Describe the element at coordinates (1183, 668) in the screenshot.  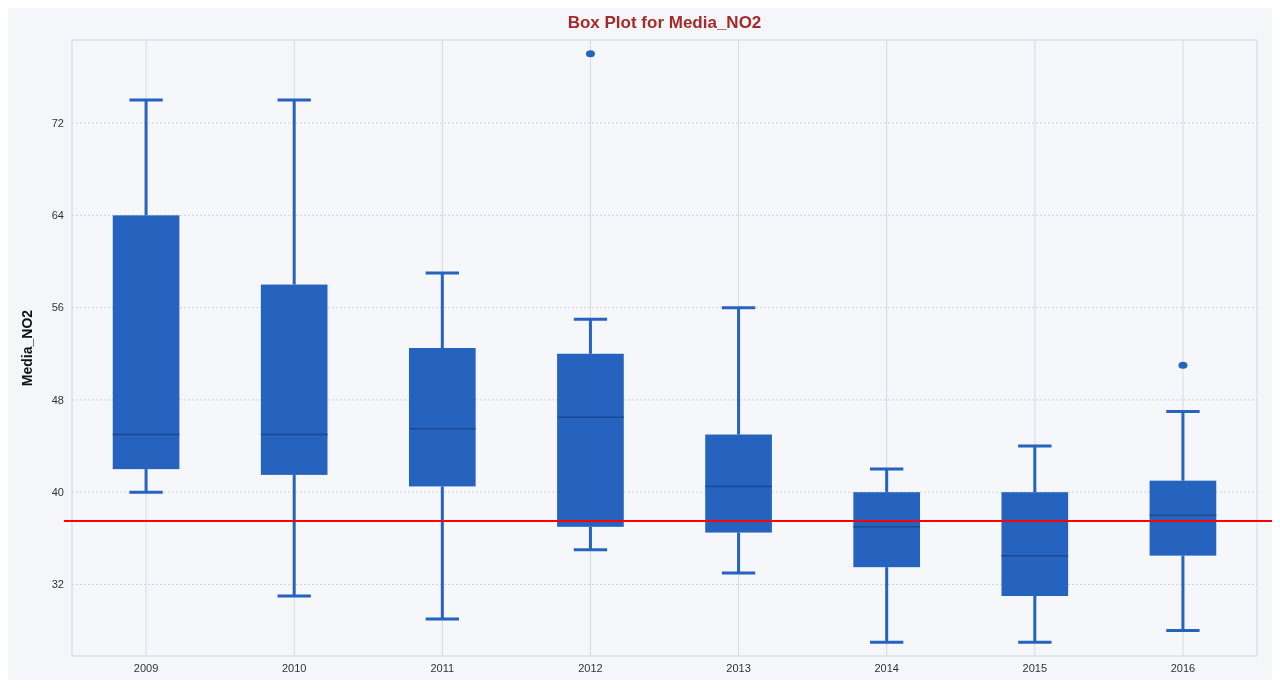
I see `x-tick-label: 2016` at that location.